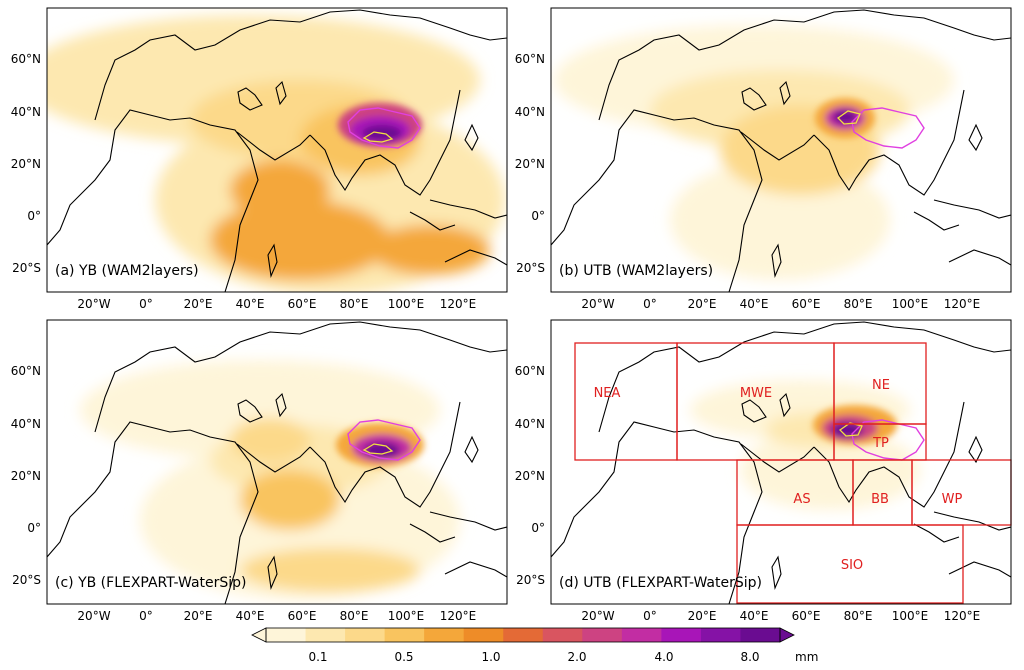  What do you see at coordinates (801, 499) in the screenshot?
I see `region-label-as: AS` at bounding box center [801, 499].